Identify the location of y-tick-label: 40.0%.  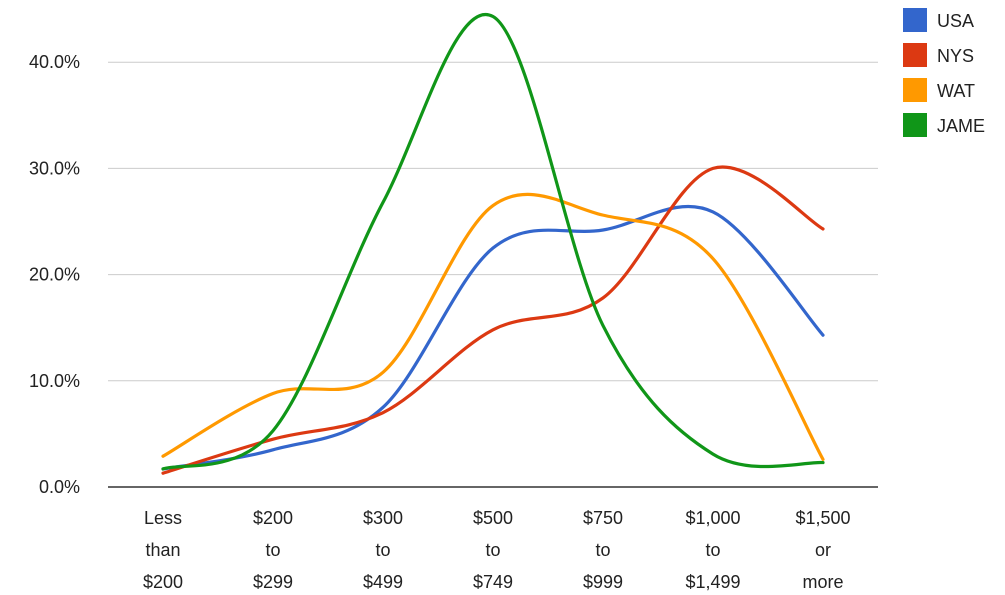
(54, 62).